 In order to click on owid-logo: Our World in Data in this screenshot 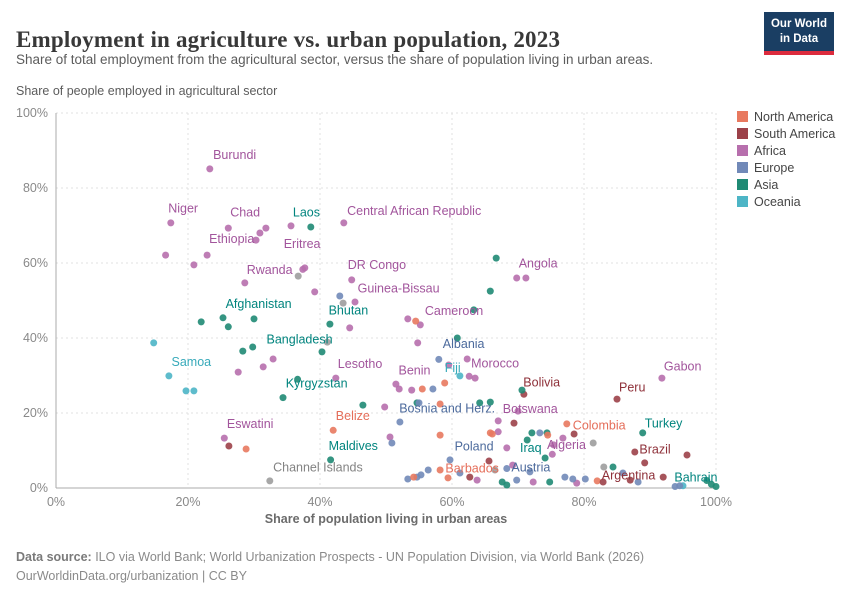, I will do `click(798, 33)`.